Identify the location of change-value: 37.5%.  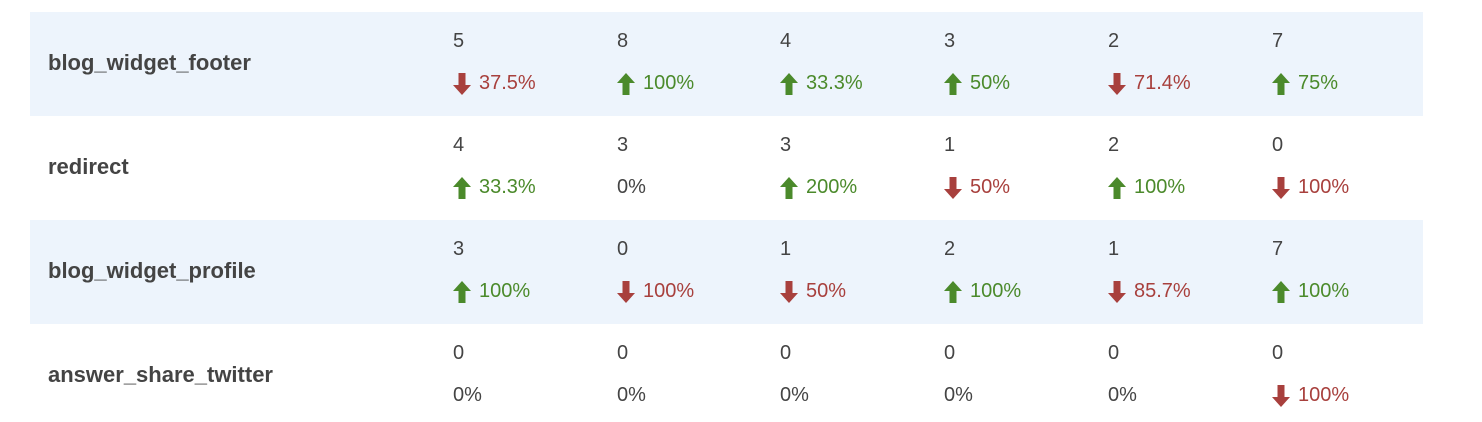
(507, 83).